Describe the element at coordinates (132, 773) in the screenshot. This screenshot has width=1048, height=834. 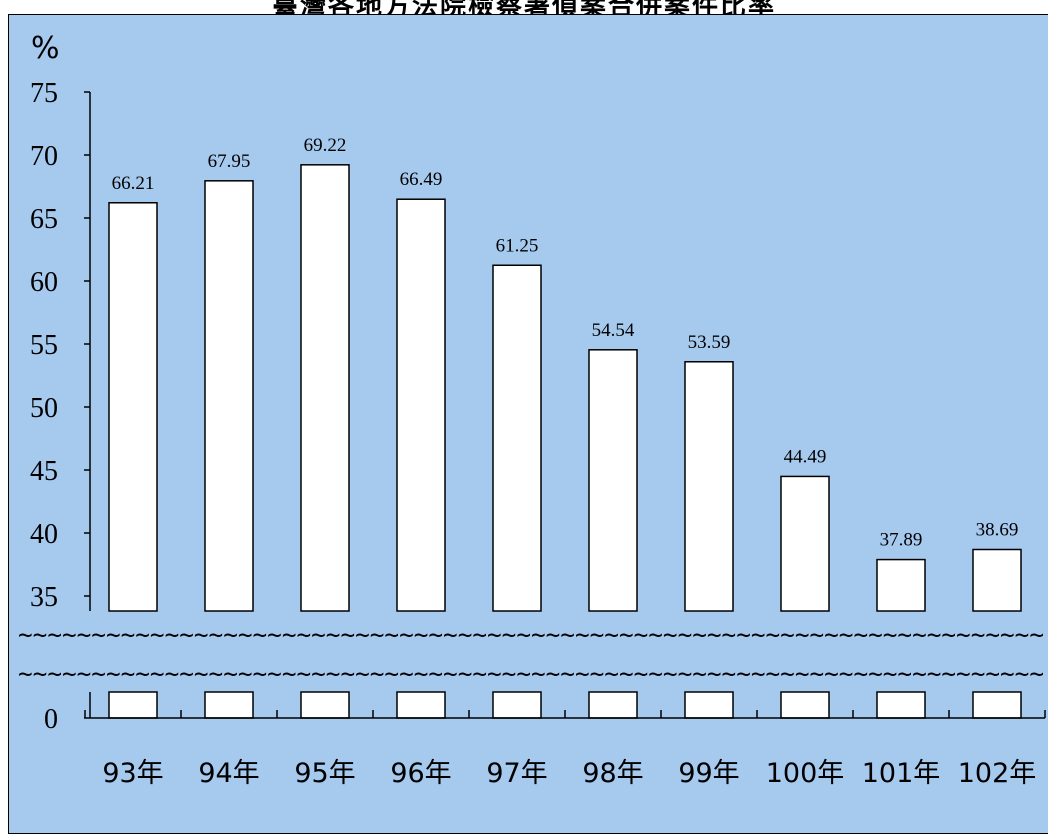
I see `x-tick-label: 93年` at that location.